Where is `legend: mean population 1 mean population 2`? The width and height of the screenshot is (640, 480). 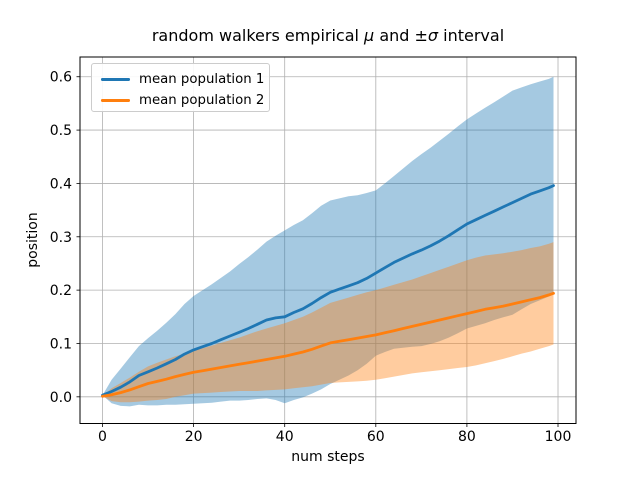
legend: mean population 1 mean population 2 is located at coordinates (180, 87).